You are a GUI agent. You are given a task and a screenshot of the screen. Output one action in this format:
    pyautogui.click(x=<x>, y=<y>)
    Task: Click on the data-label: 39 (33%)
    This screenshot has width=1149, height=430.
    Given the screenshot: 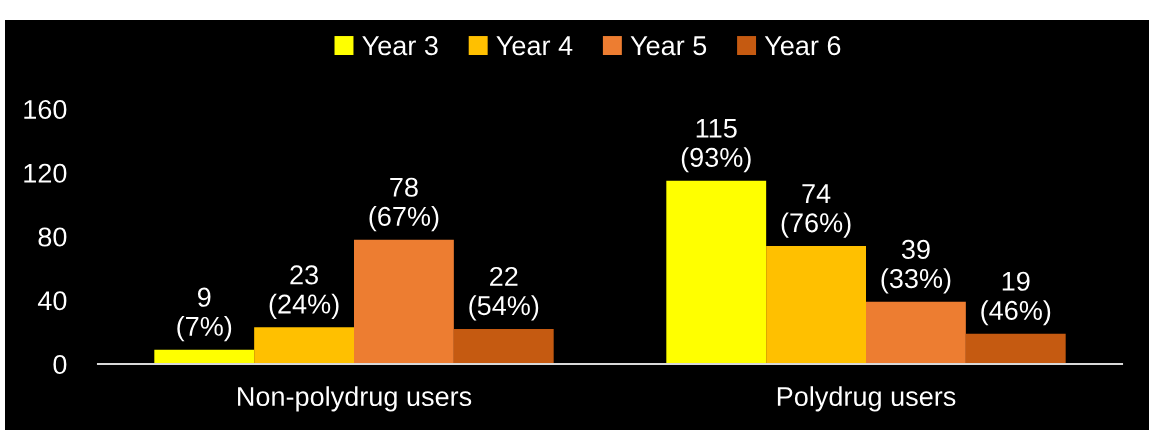 What is the action you would take?
    pyautogui.click(x=916, y=266)
    